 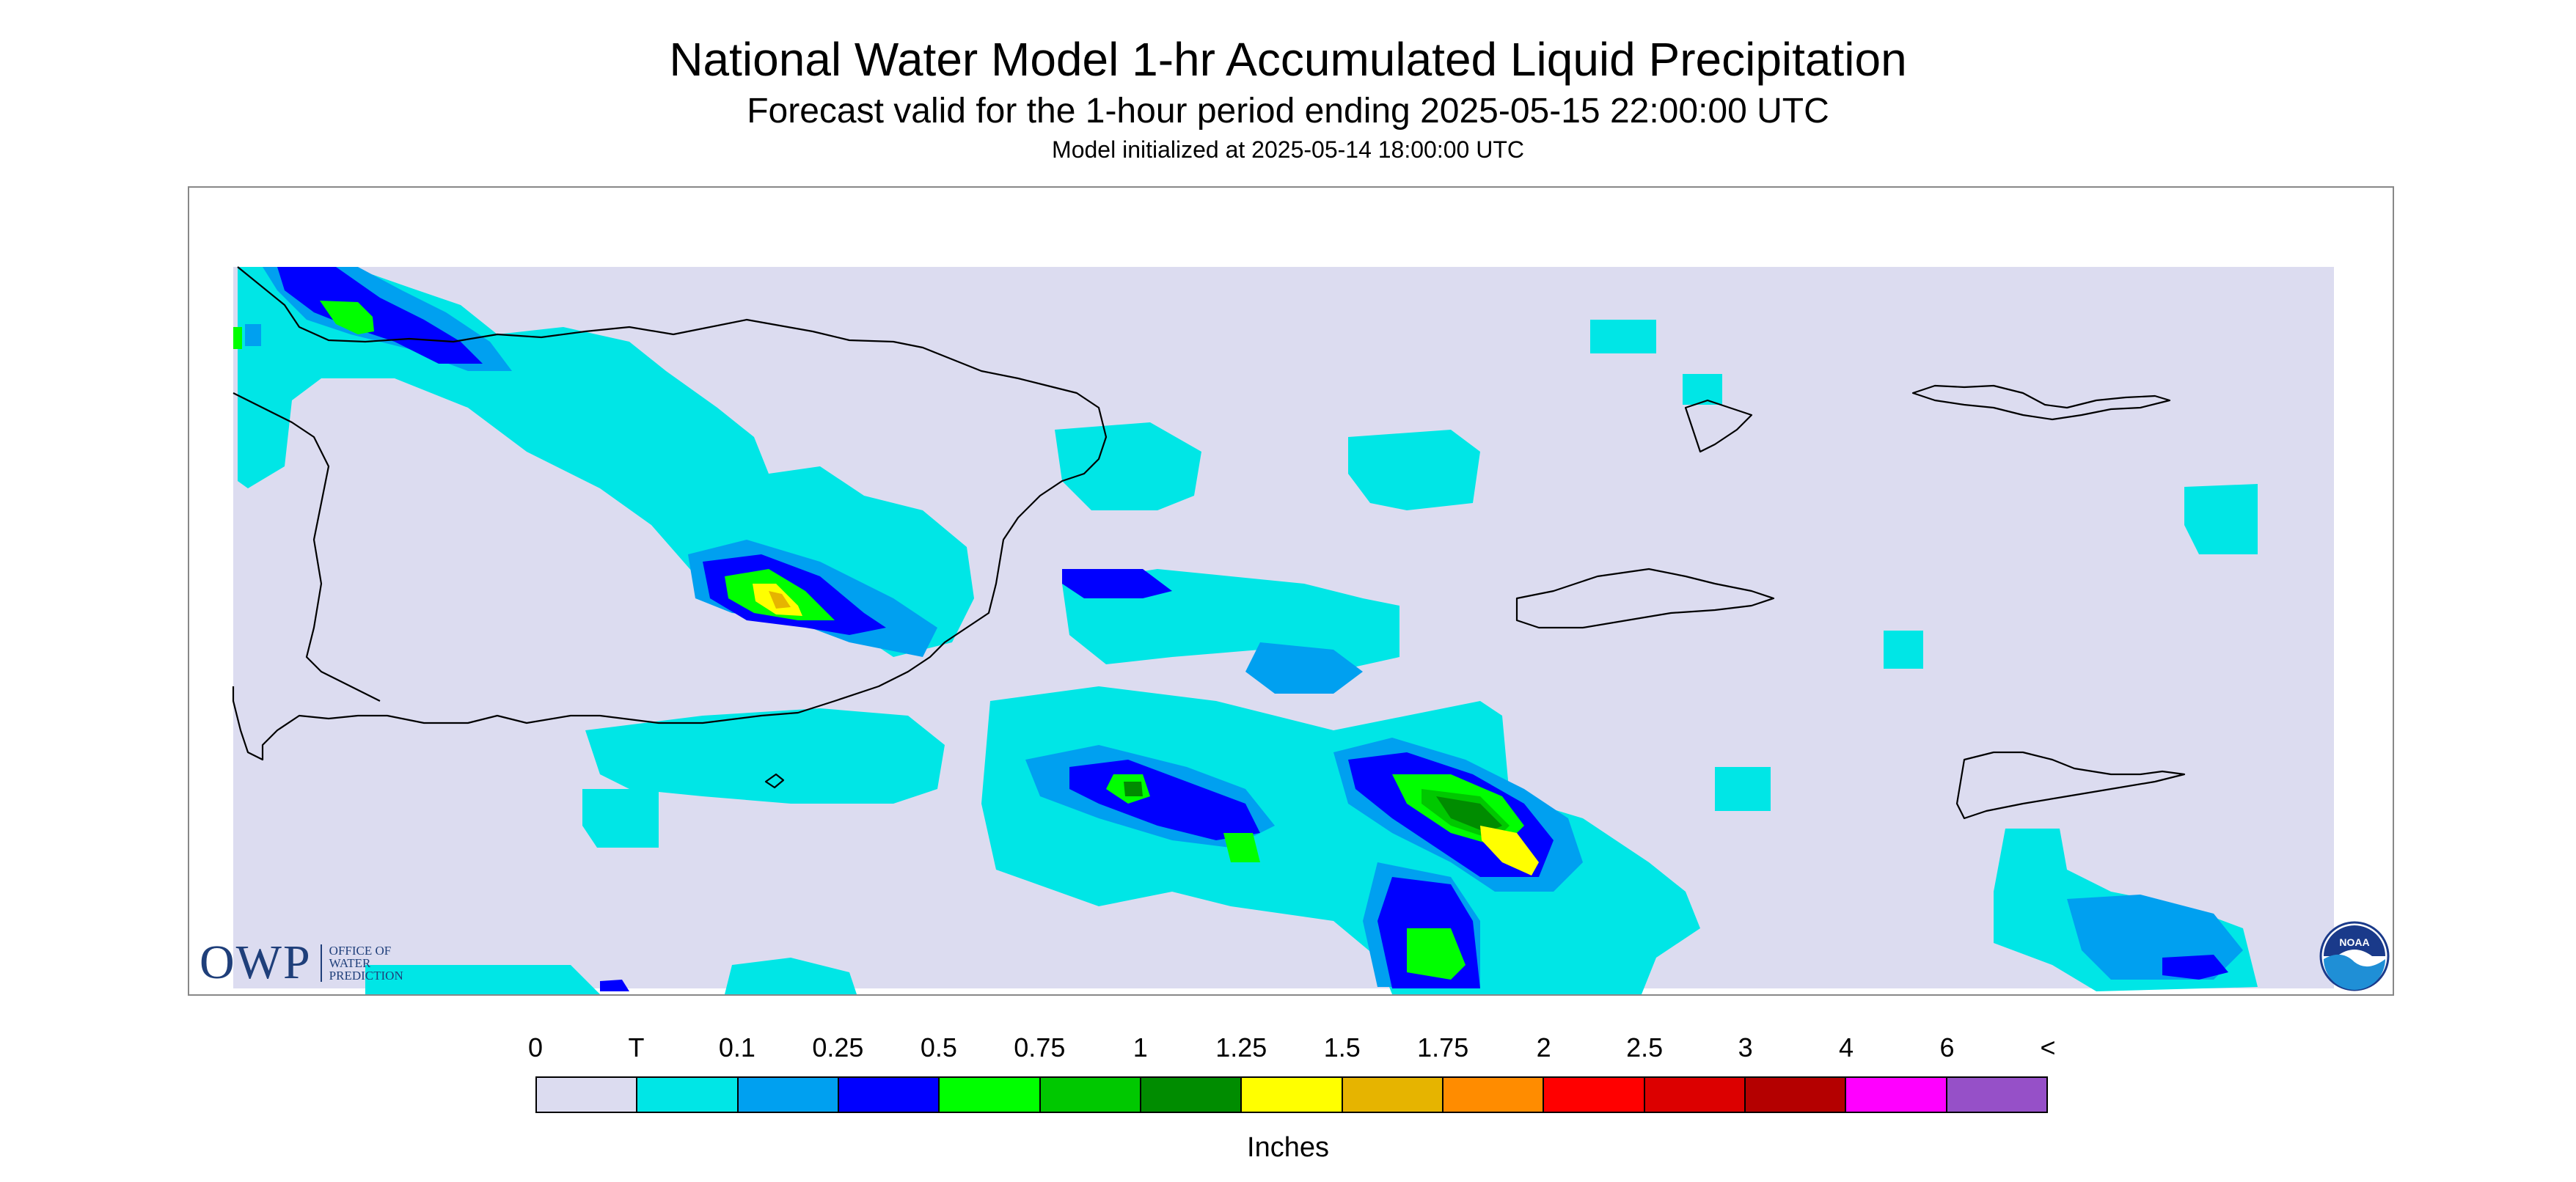 What do you see at coordinates (1241, 1047) in the screenshot?
I see `colorbar-tick-label: 1.25` at bounding box center [1241, 1047].